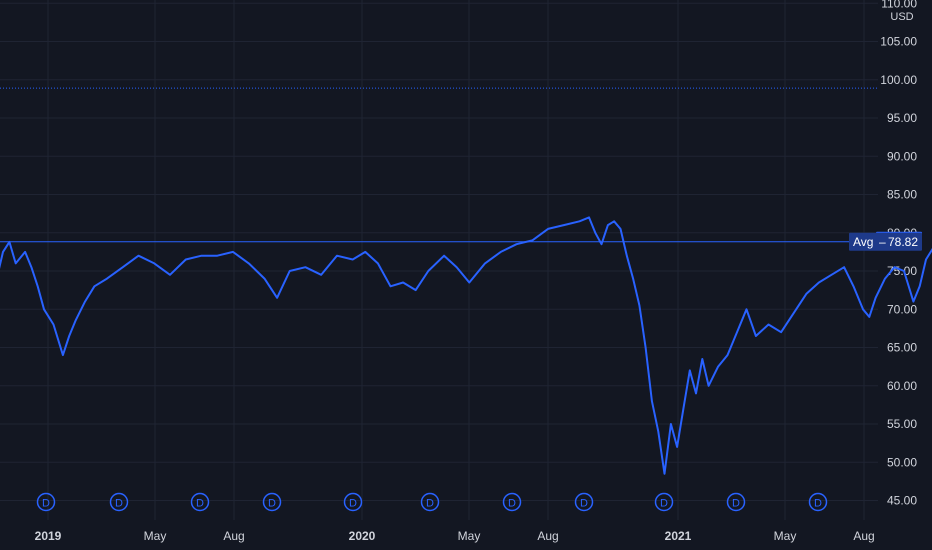  I want to click on axis-currency-label: USD, so click(901, 17).